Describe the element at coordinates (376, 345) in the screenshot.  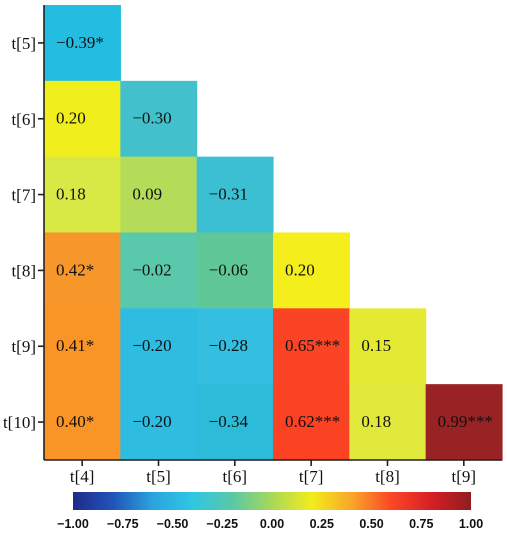
I see `cell-value-label: 0.15` at that location.